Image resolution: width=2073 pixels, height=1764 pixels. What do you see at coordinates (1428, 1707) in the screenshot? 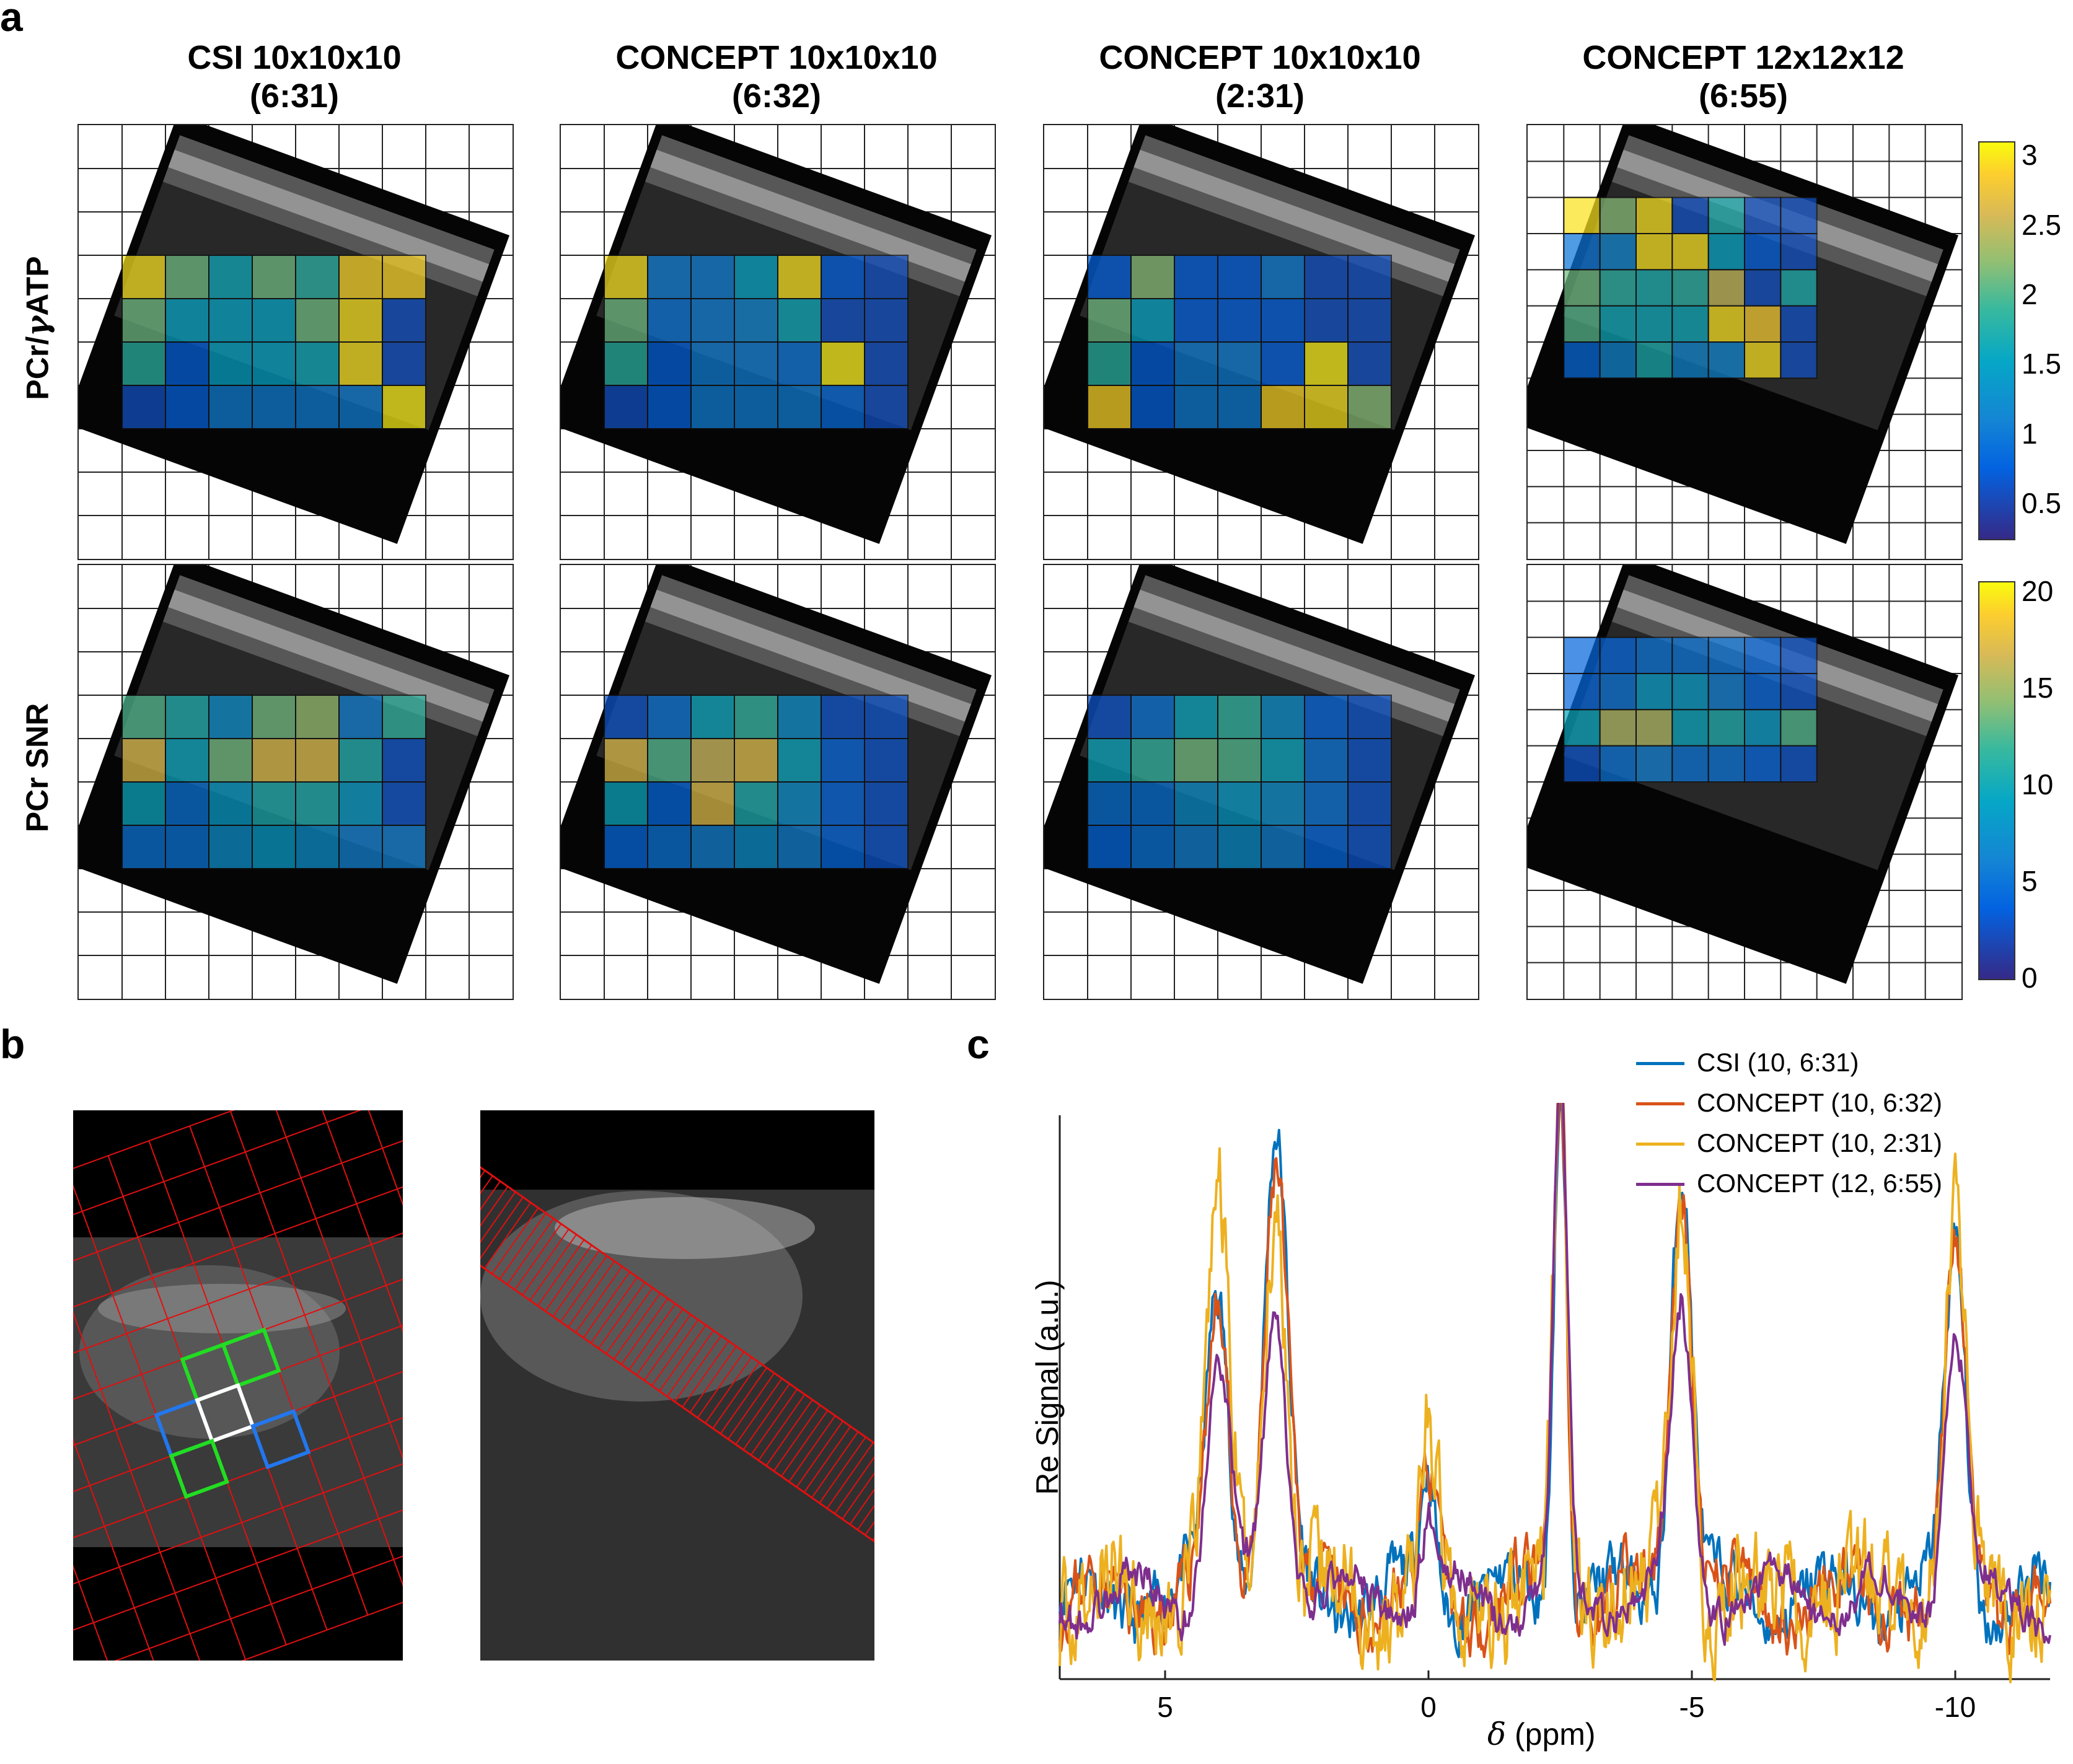
I see `x-tick-label: 0` at bounding box center [1428, 1707].